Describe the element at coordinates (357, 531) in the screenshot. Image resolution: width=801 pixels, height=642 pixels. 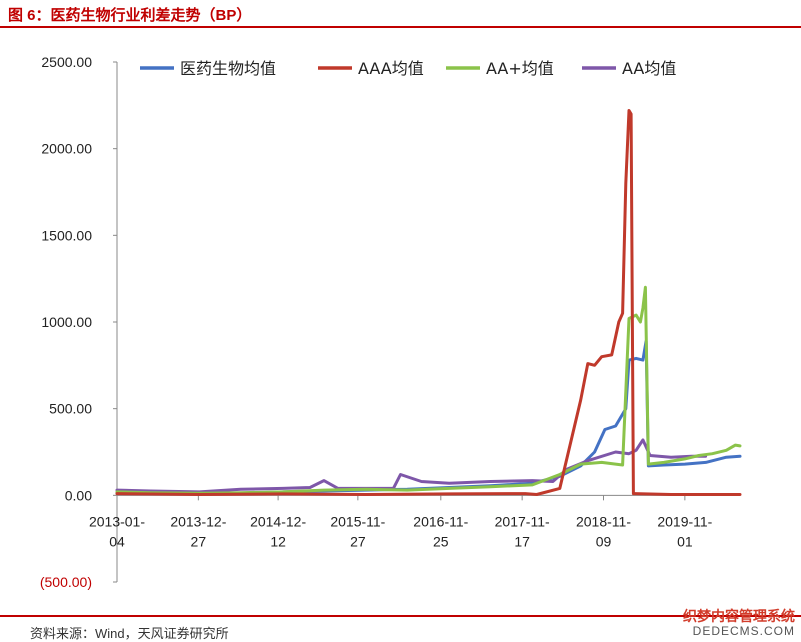
I see `x-tick-label: 2015-11-27` at that location.